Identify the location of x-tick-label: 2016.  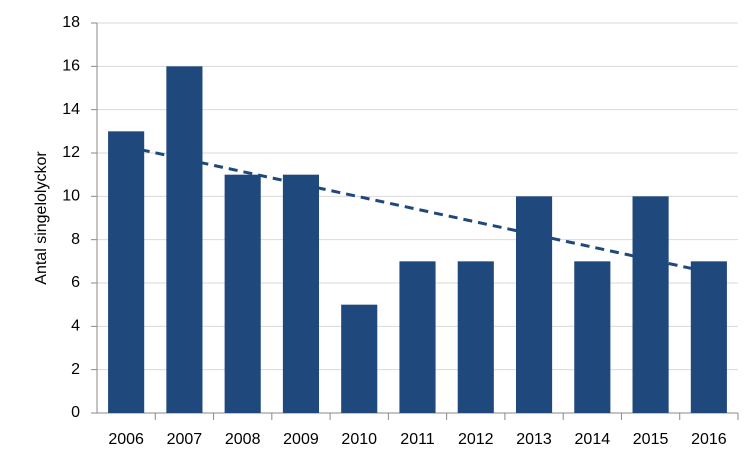
(709, 439).